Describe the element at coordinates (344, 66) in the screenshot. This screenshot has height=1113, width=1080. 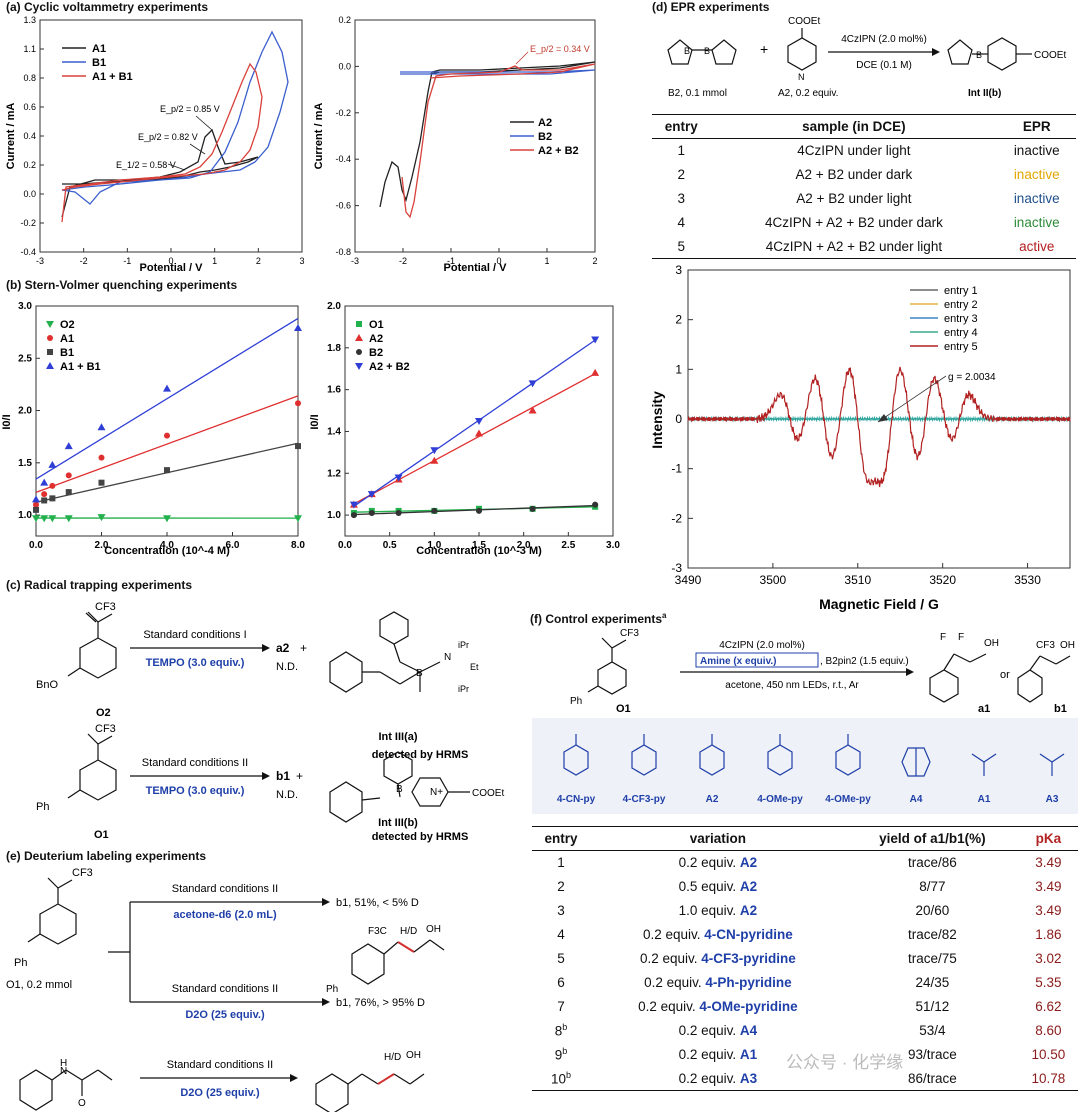
I see `y-tick-label: 0.0` at that location.